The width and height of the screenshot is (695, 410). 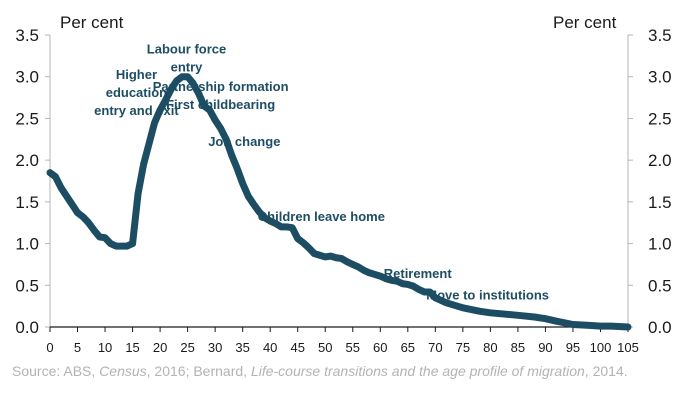 I want to click on x-tick-label: 35, so click(x=242, y=347).